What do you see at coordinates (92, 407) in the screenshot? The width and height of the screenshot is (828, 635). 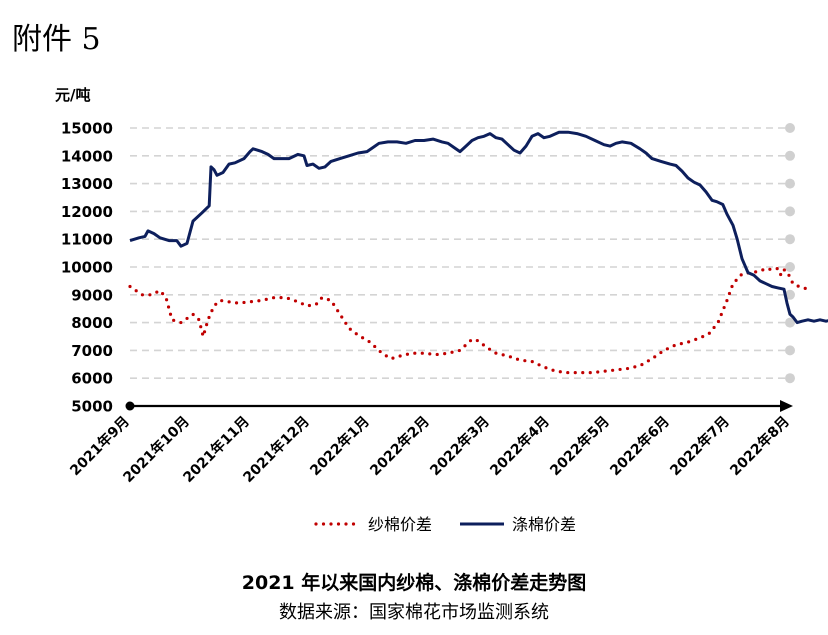 I see `y-tick-label: 5000` at bounding box center [92, 407].